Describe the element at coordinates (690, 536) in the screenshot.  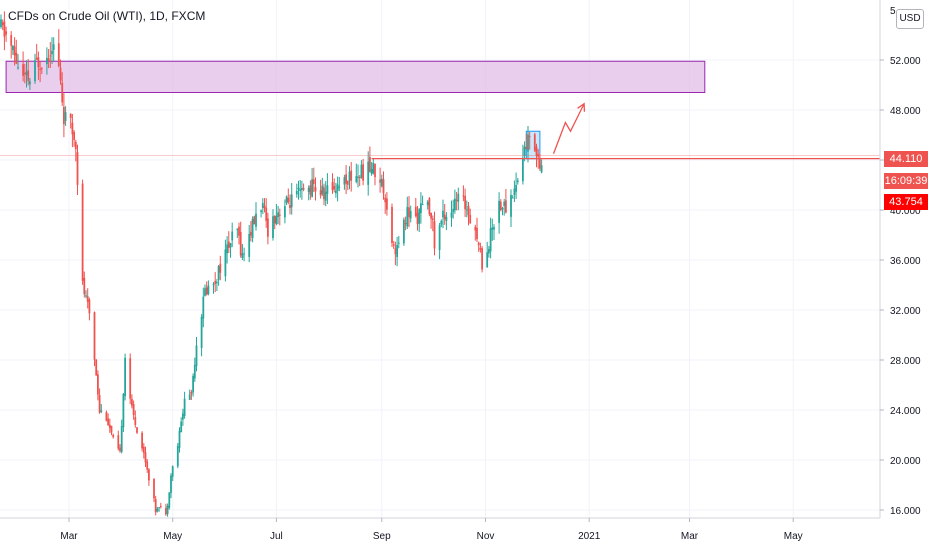
I see `time-tick-label: Mar` at that location.